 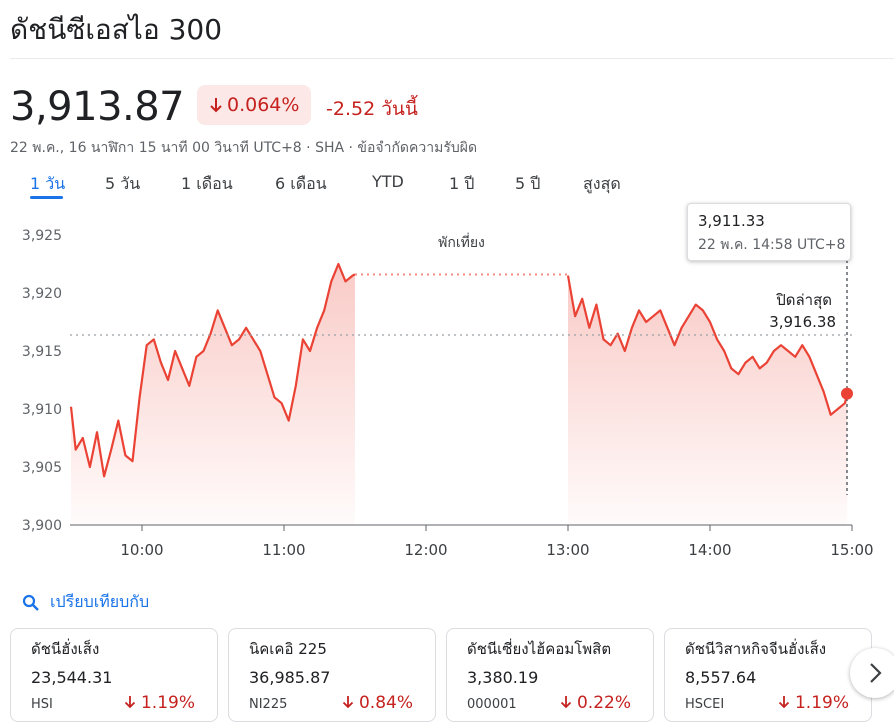 What do you see at coordinates (461, 242) in the screenshot?
I see `lunch-break-label: พักเที่ยง` at bounding box center [461, 242].